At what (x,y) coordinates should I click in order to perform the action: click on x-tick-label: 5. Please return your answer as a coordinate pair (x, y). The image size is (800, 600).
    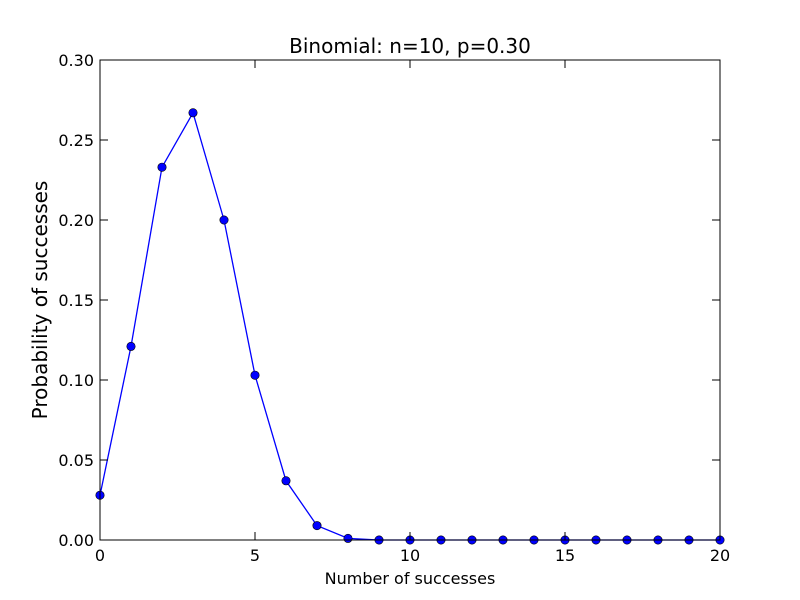
    Looking at the image, I should click on (255, 555).